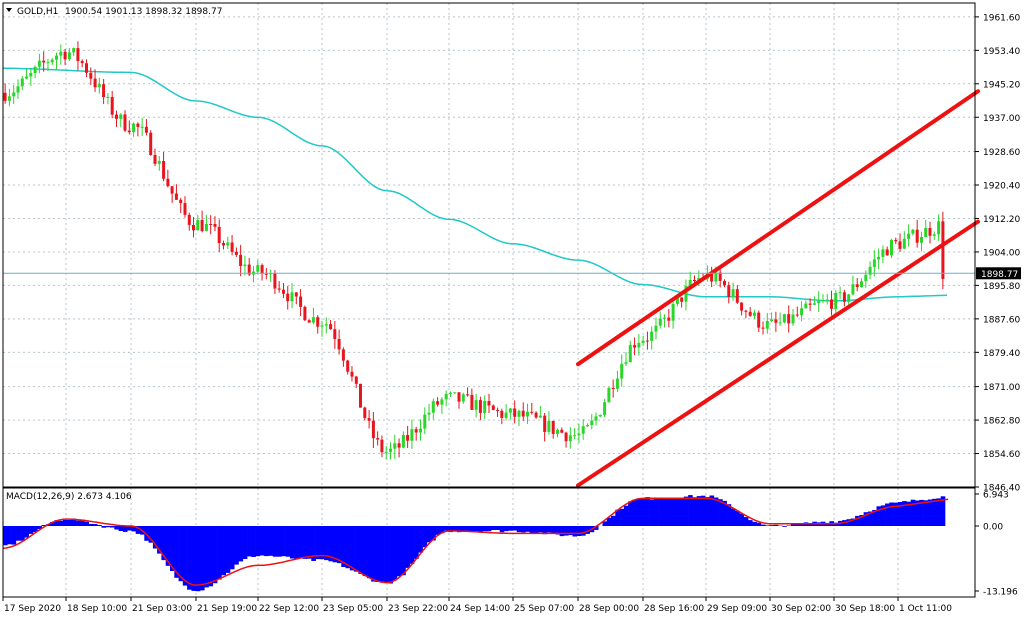 Image resolution: width=1024 pixels, height=620 pixels. What do you see at coordinates (1001, 52) in the screenshot?
I see `y-tick-label: 1953.40` at bounding box center [1001, 52].